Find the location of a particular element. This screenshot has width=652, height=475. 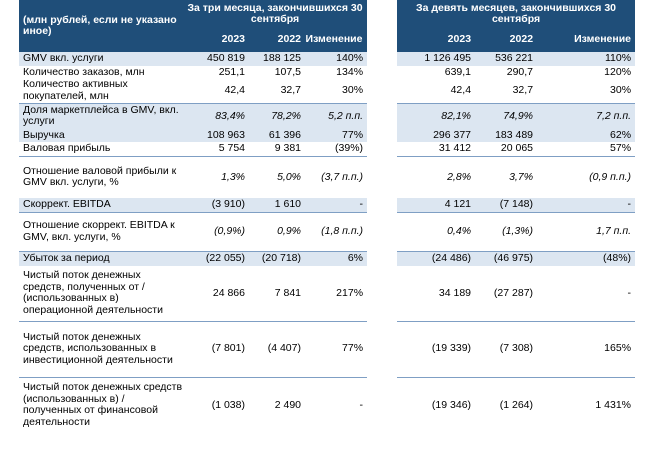

cell-q23: 1,3% is located at coordinates (216, 176).